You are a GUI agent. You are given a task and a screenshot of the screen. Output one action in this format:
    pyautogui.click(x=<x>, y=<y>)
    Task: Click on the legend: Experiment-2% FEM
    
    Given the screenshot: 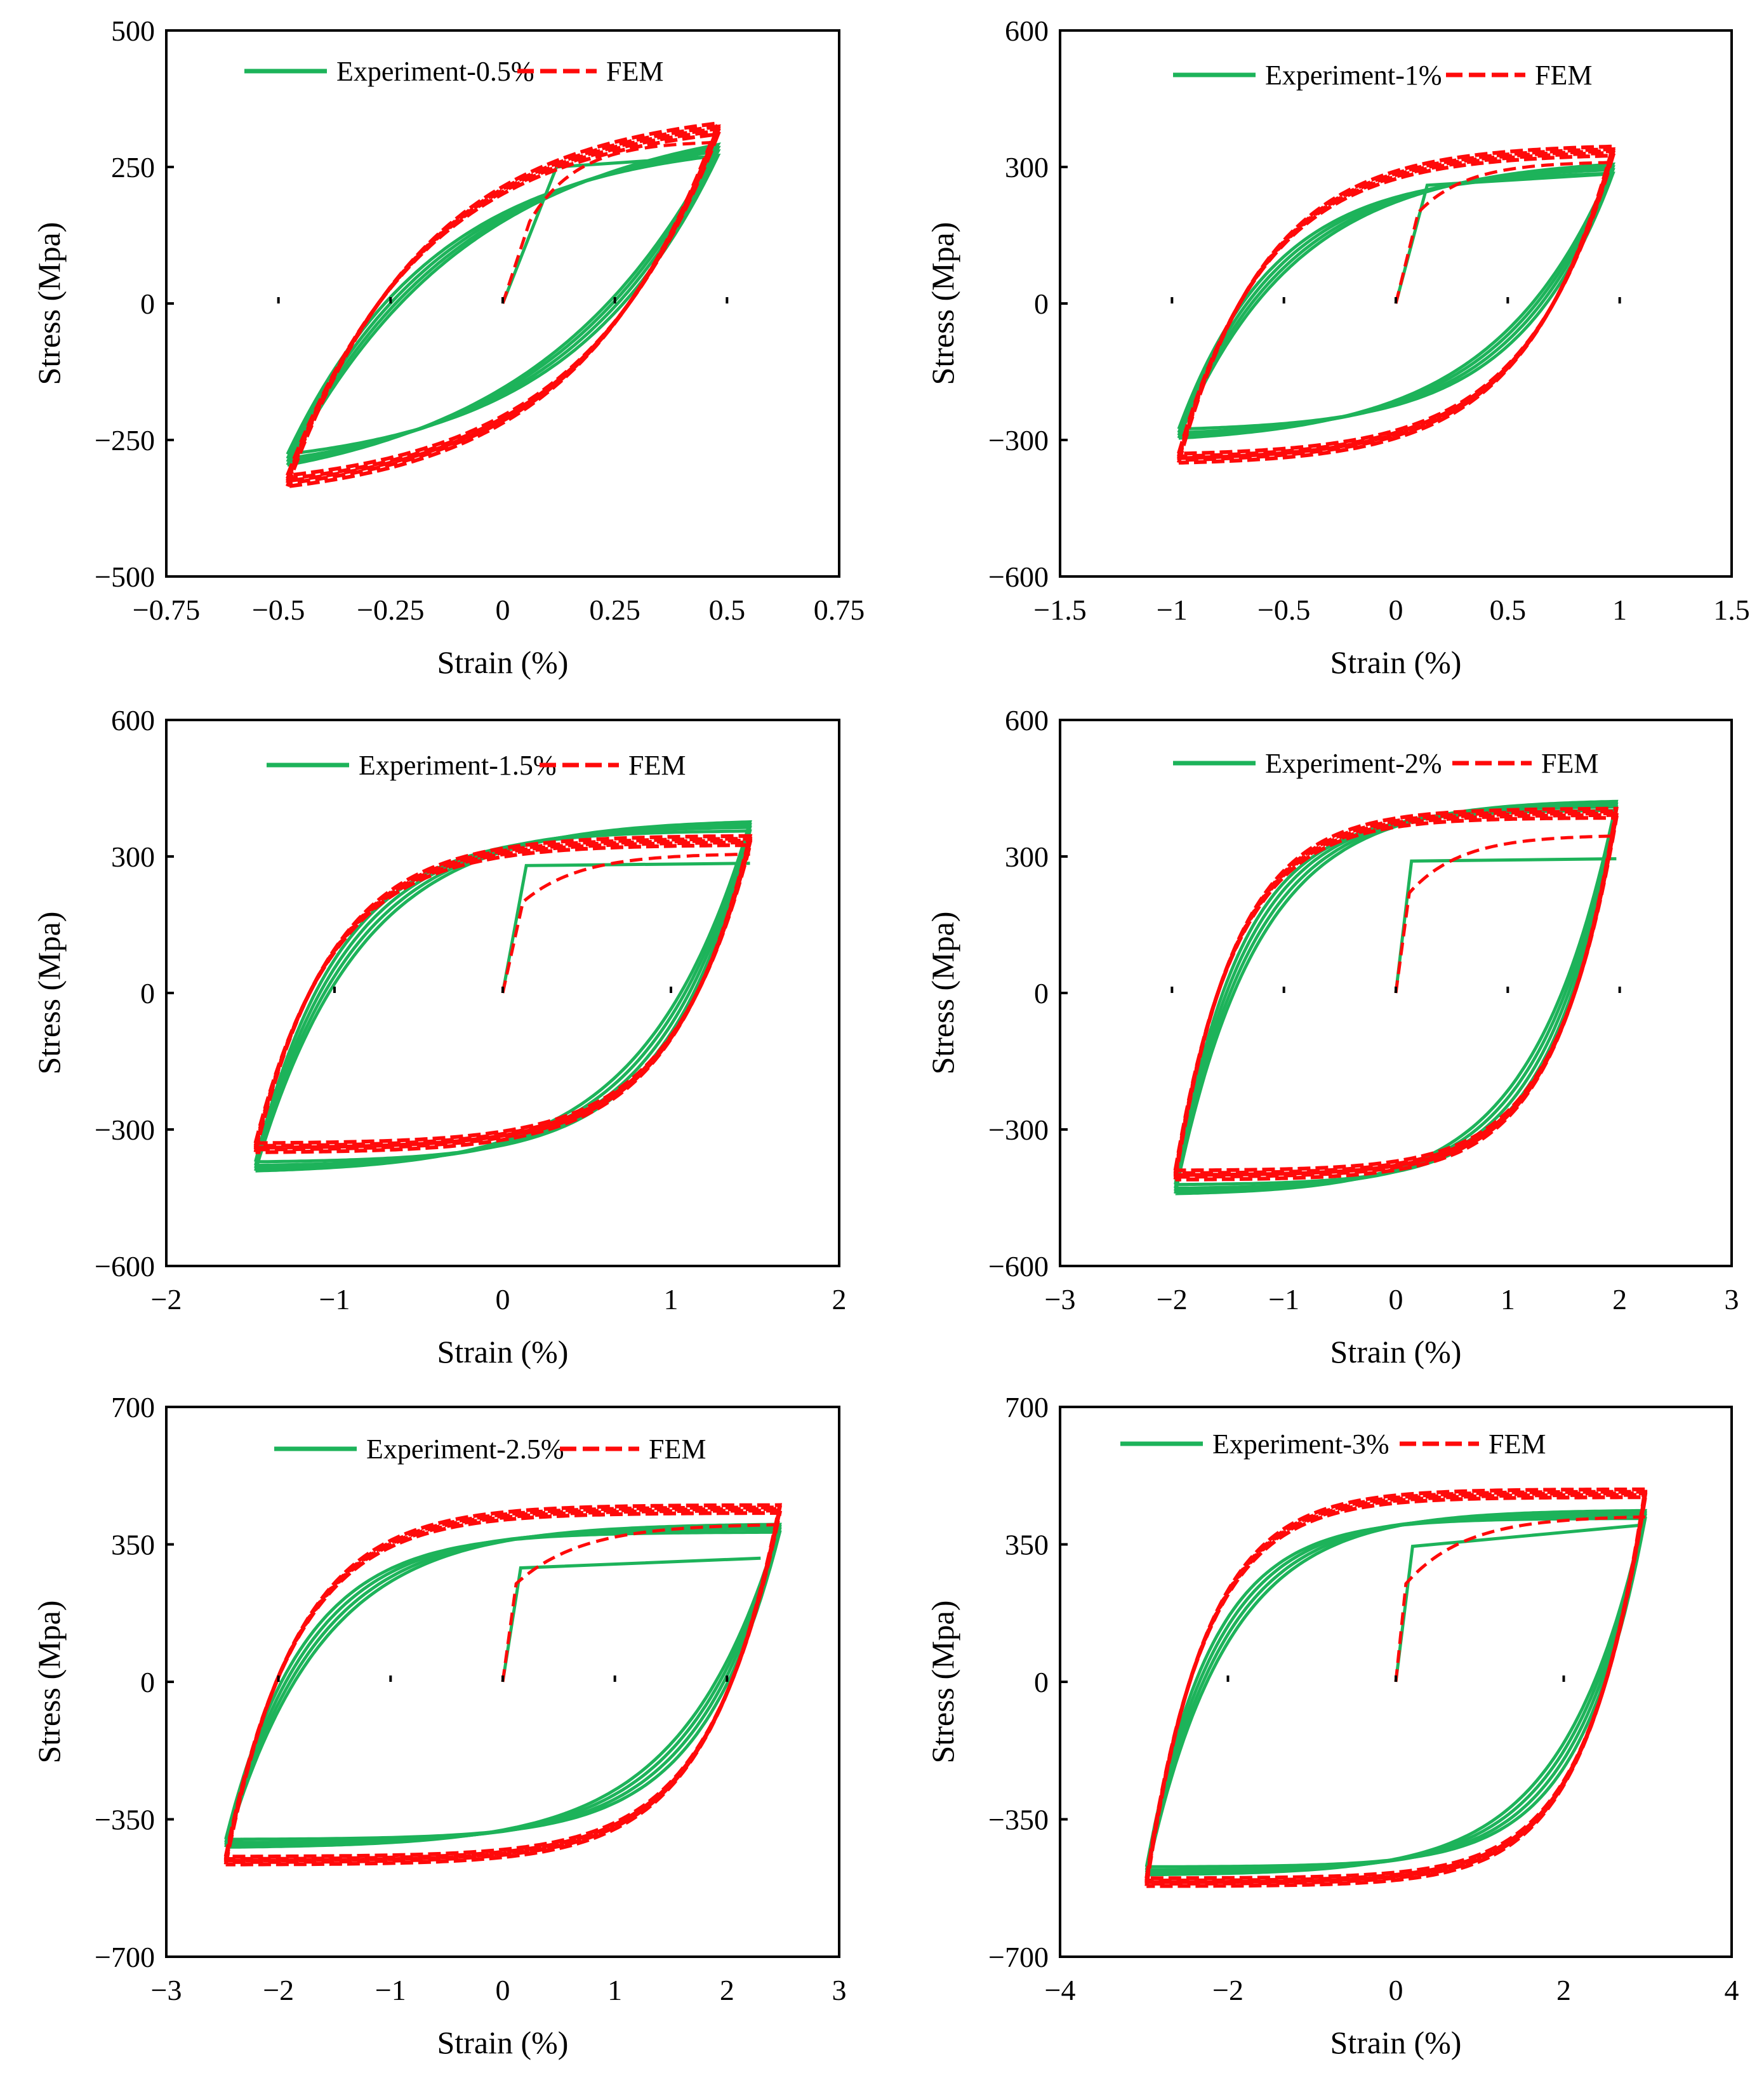 What is the action you would take?
    pyautogui.click(x=1385, y=763)
    